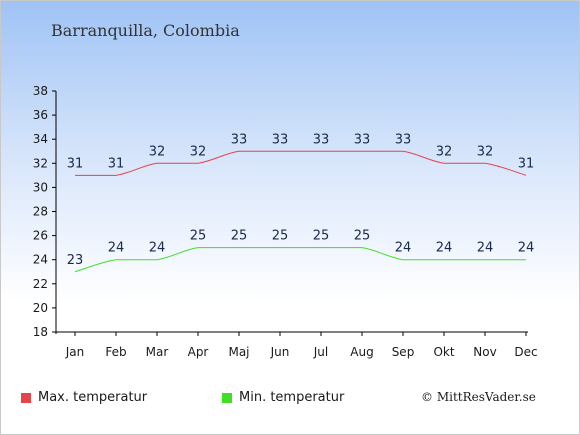 The height and width of the screenshot is (435, 580). What do you see at coordinates (198, 352) in the screenshot?
I see `x-tick-label: Apr` at bounding box center [198, 352].